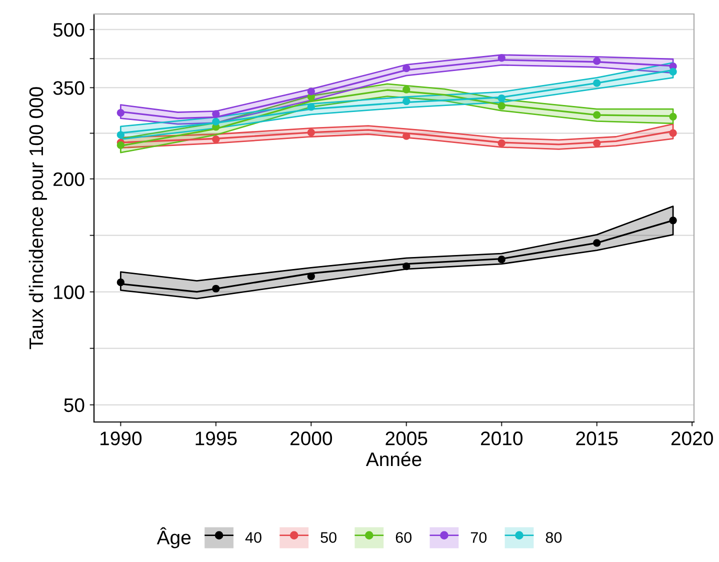 The height and width of the screenshot is (562, 719). Describe the element at coordinates (216, 439) in the screenshot. I see `x-tick-label: 1995` at that location.